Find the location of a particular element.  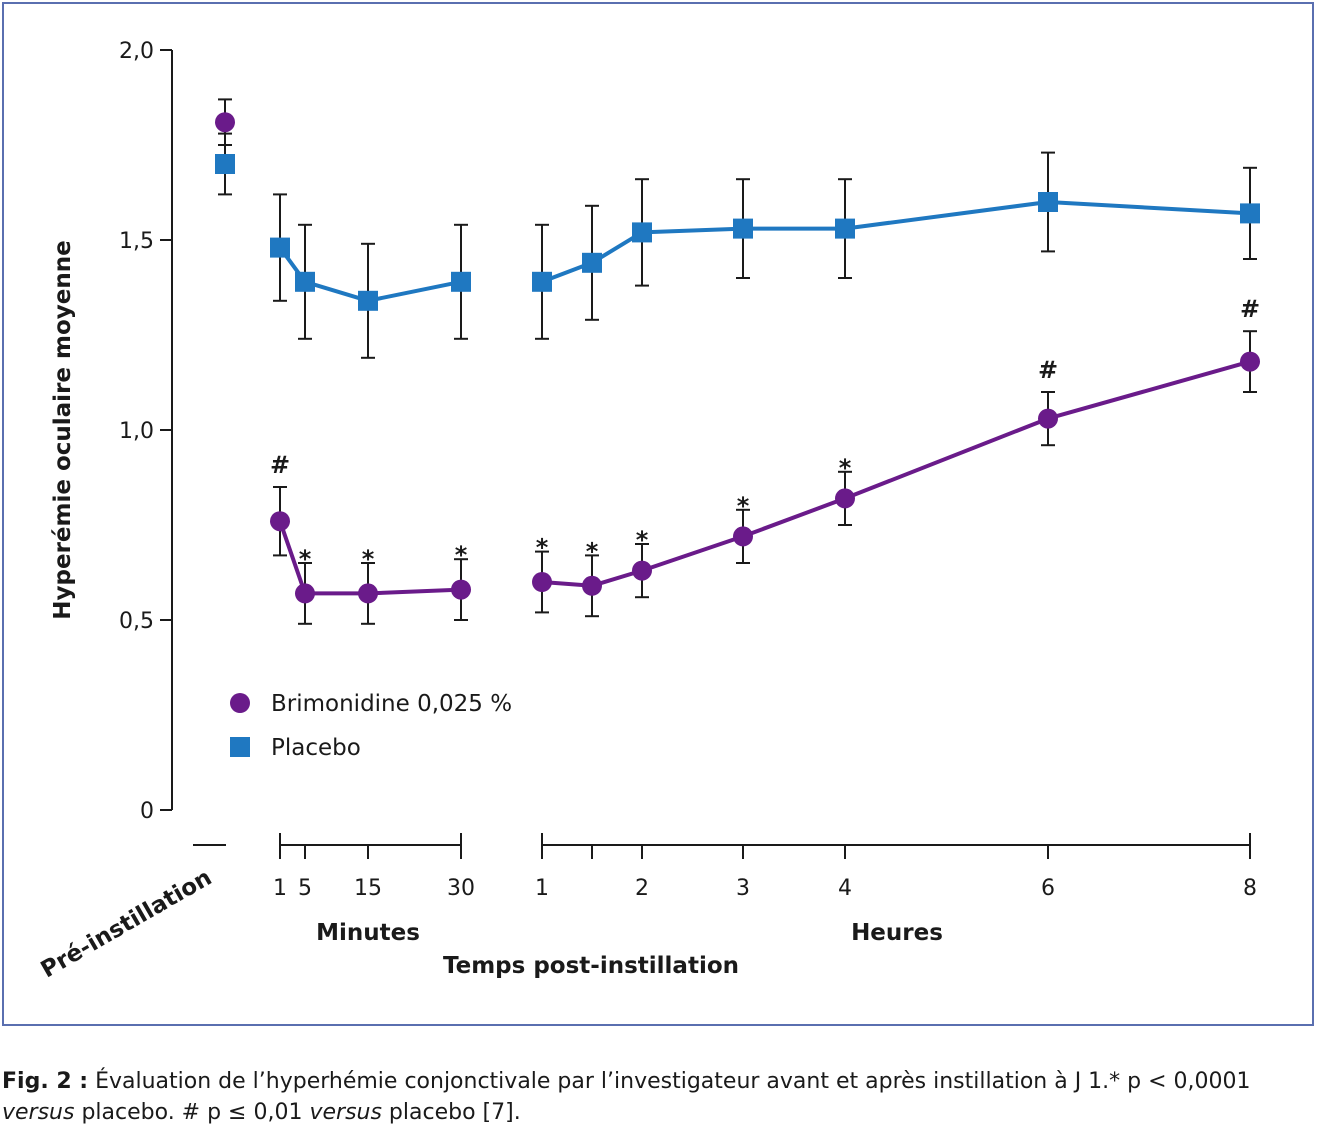

legend-label-brimonidine: Brimonidine 0,025 % is located at coordinates (391, 704).